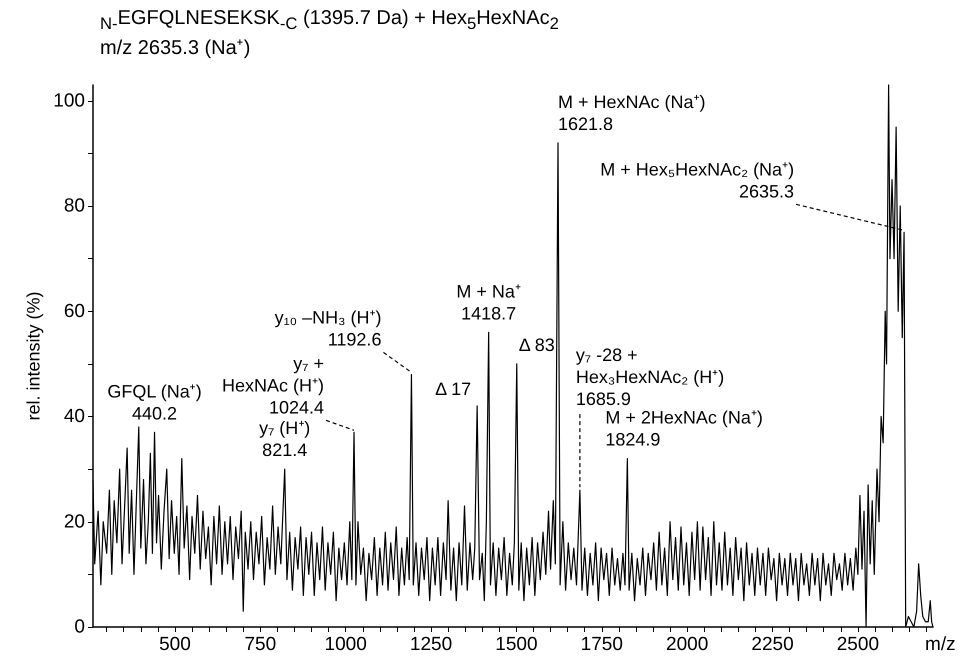 The height and width of the screenshot is (657, 963). Describe the element at coordinates (516, 644) in the screenshot. I see `x-tick-label: 1500` at that location.